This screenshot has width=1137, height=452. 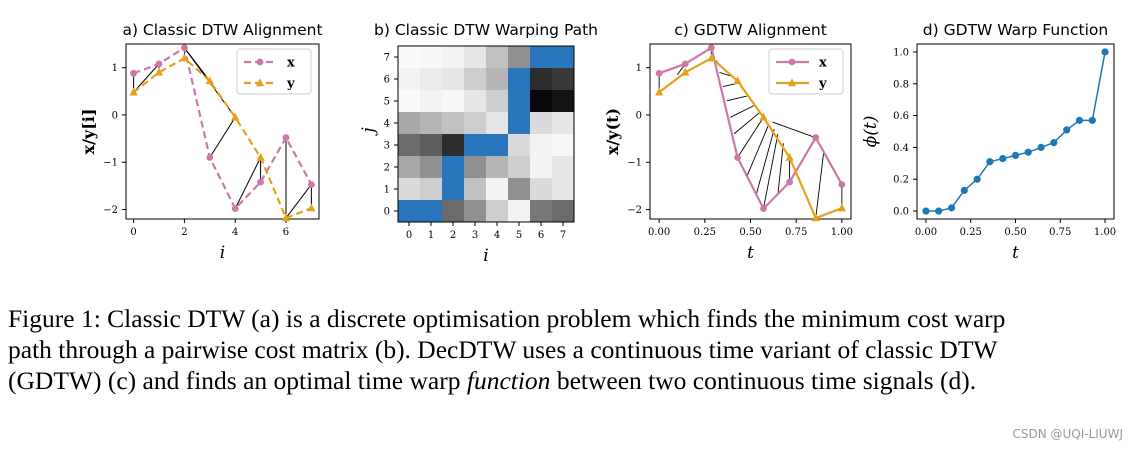 I want to click on panel-c-legend-box, so click(x=806, y=71).